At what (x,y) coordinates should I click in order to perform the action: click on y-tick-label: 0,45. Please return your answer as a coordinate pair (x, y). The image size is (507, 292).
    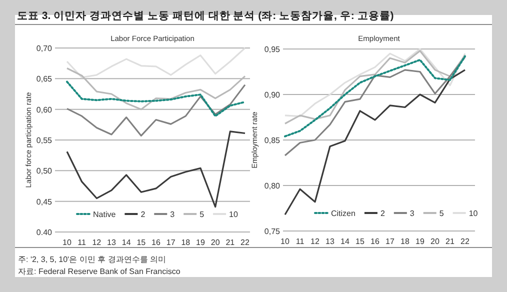
    Looking at the image, I should click on (44, 201).